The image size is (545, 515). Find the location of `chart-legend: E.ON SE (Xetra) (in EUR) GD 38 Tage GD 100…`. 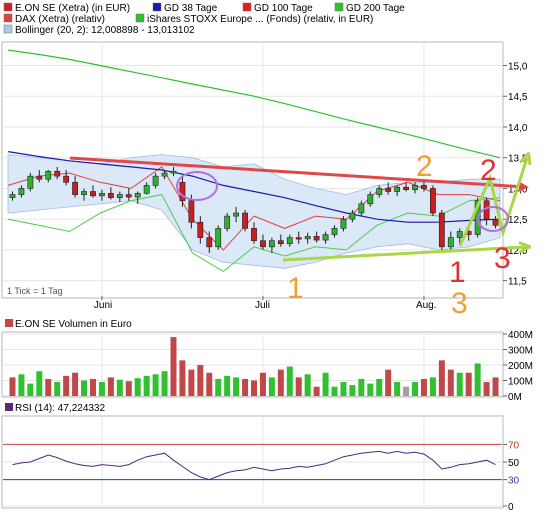

chart-legend: E.ON SE (Xetra) (in EUR) GD 38 Tage GD 100… is located at coordinates (204, 19).